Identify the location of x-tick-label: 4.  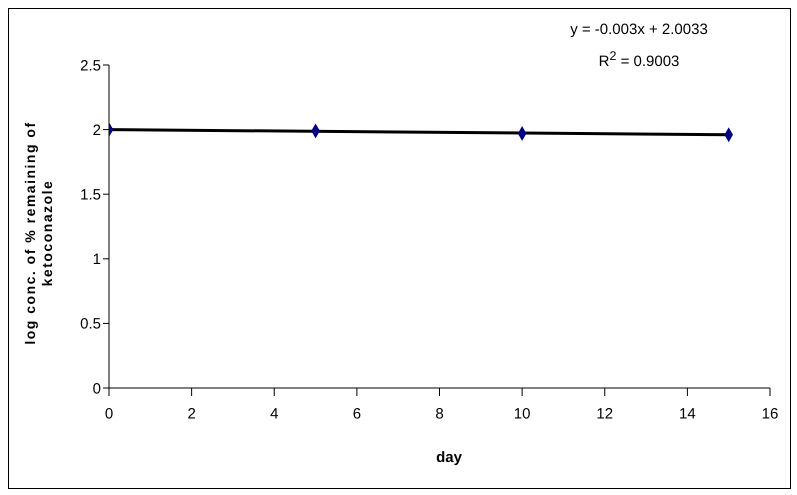
(274, 414).